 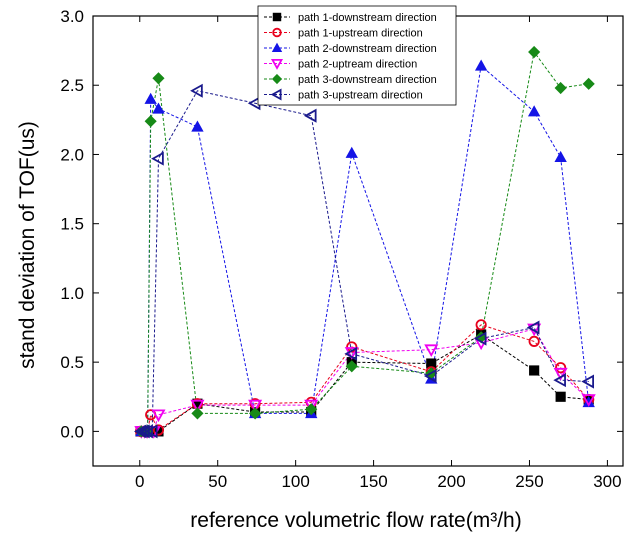 What do you see at coordinates (72, 224) in the screenshot?
I see `y-tick-label: 1.5` at bounding box center [72, 224].